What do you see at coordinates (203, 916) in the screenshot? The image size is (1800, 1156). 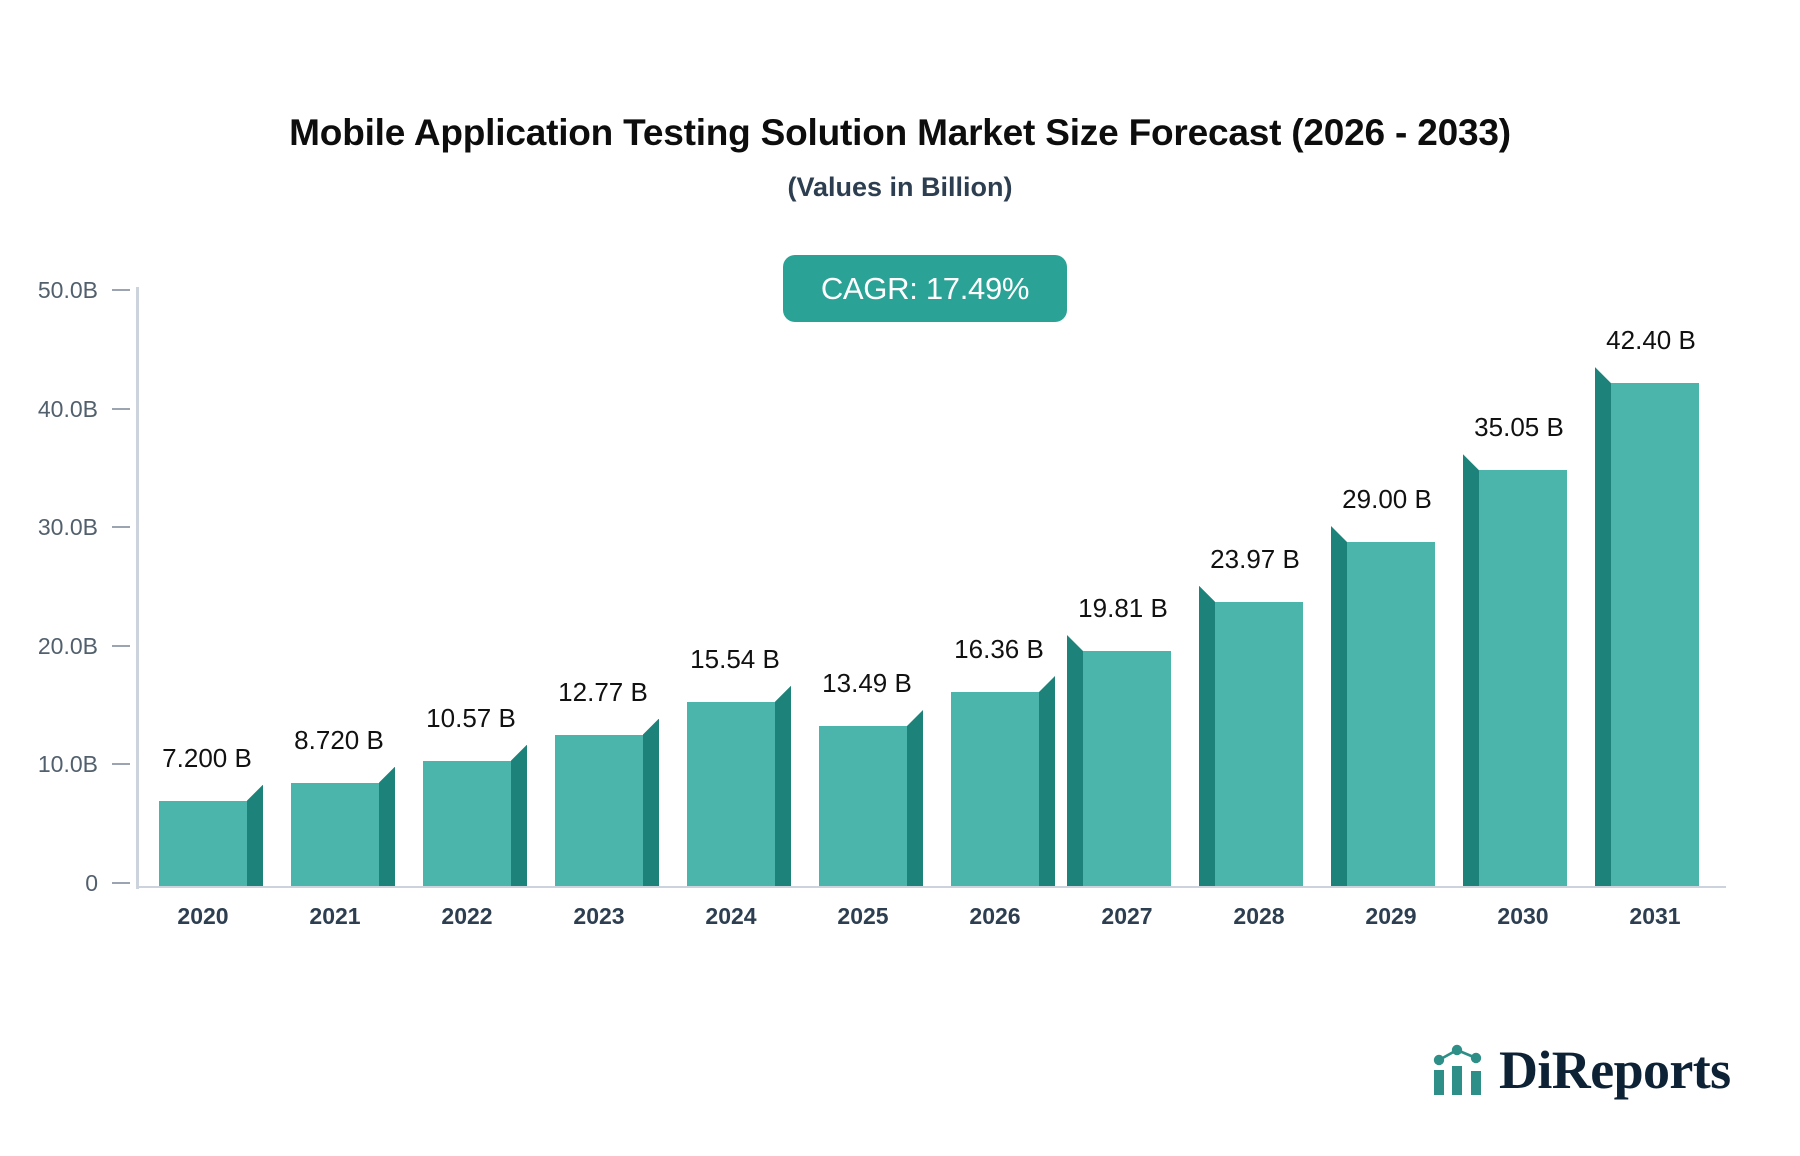 I see `x-axis-label: 2020` at bounding box center [203, 916].